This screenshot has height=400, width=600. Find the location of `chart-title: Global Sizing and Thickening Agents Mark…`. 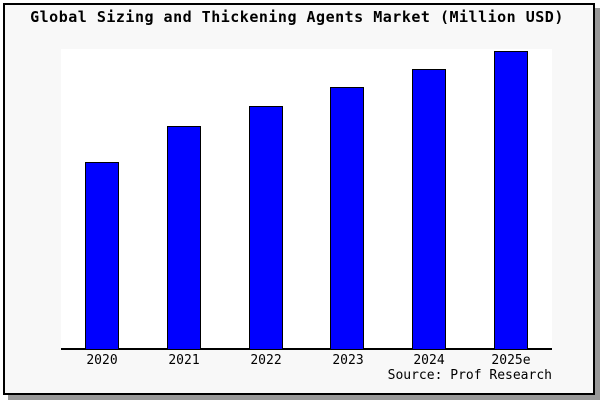

chart-title: Global Sizing and Thickening Agents Mark… is located at coordinates (297, 17).